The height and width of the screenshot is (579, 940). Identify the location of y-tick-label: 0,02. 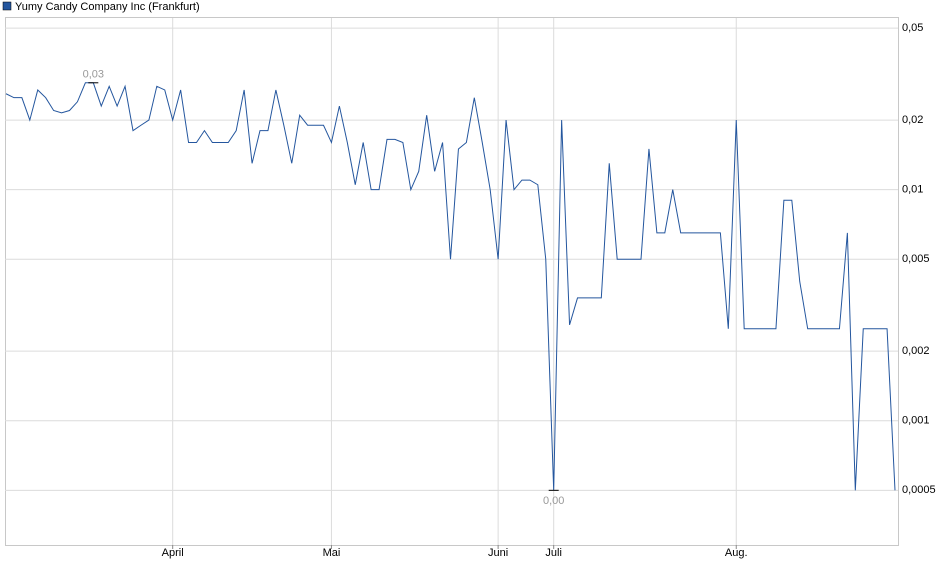
(912, 120).